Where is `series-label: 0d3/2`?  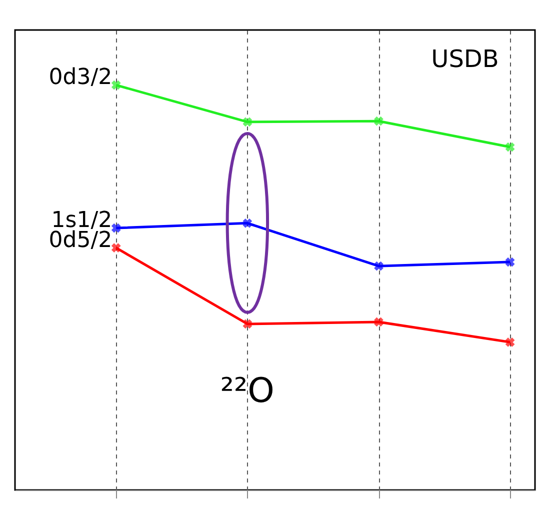
series-label: 0d3/2 is located at coordinates (80, 77).